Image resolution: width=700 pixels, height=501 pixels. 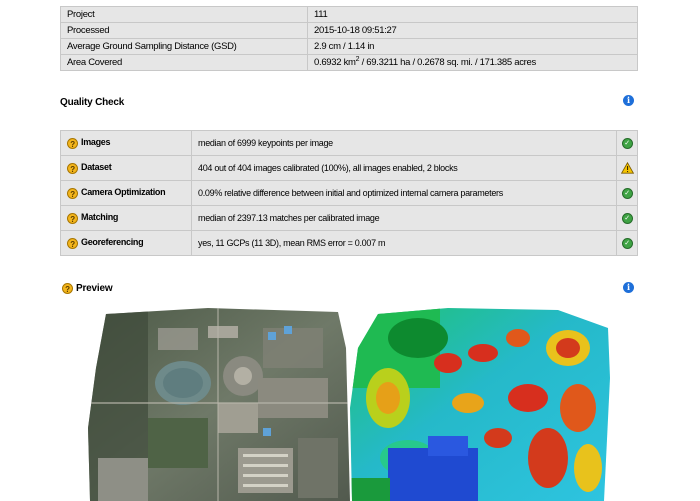 I want to click on area-superscript: 2, so click(x=357, y=60).